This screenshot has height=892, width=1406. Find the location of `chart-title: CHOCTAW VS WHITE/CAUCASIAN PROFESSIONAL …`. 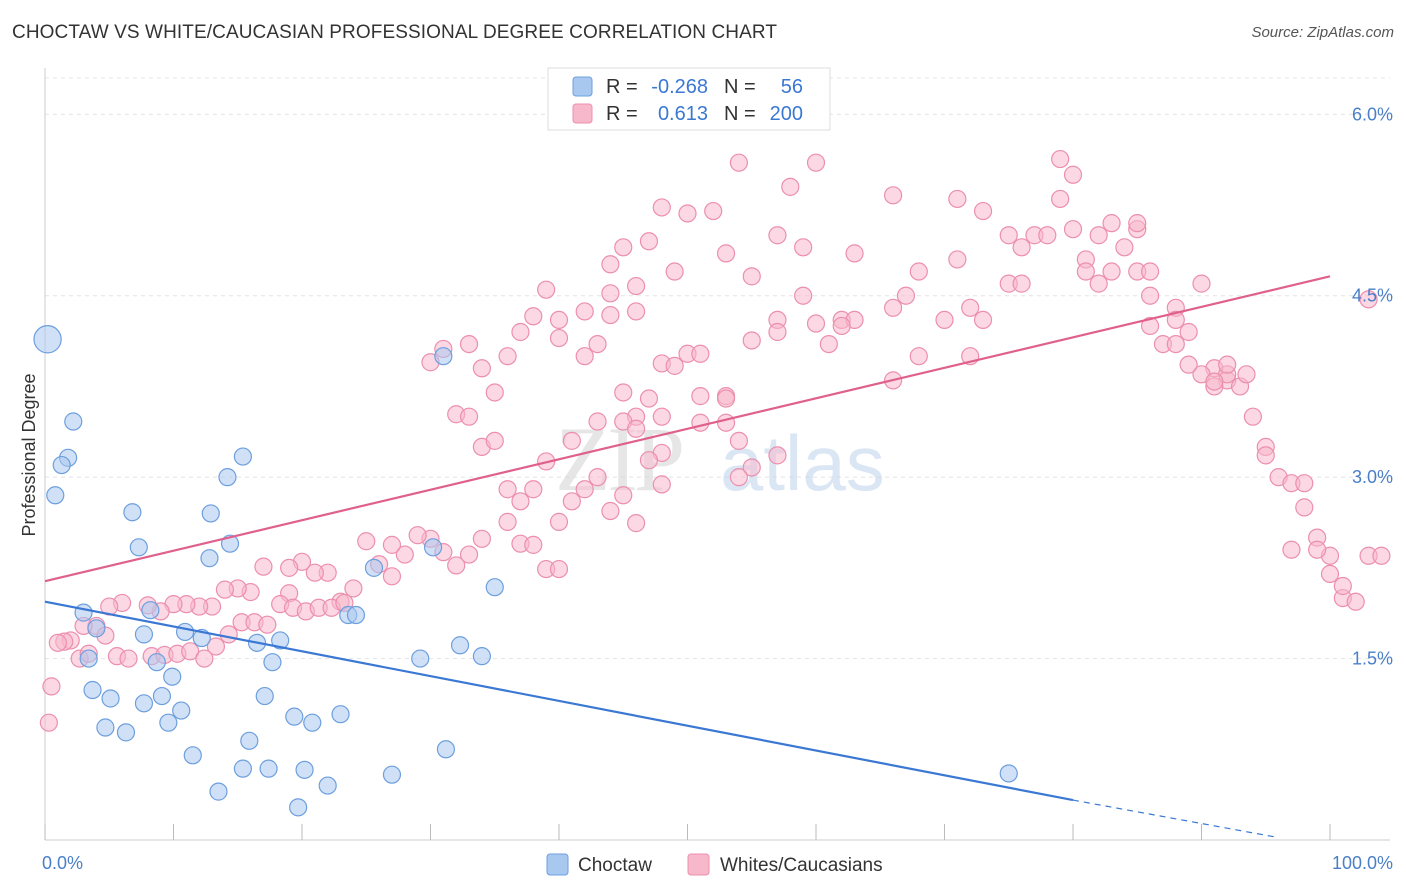

chart-title: CHOCTAW VS WHITE/CAUCASIAN PROFESSIONAL … is located at coordinates (395, 32).